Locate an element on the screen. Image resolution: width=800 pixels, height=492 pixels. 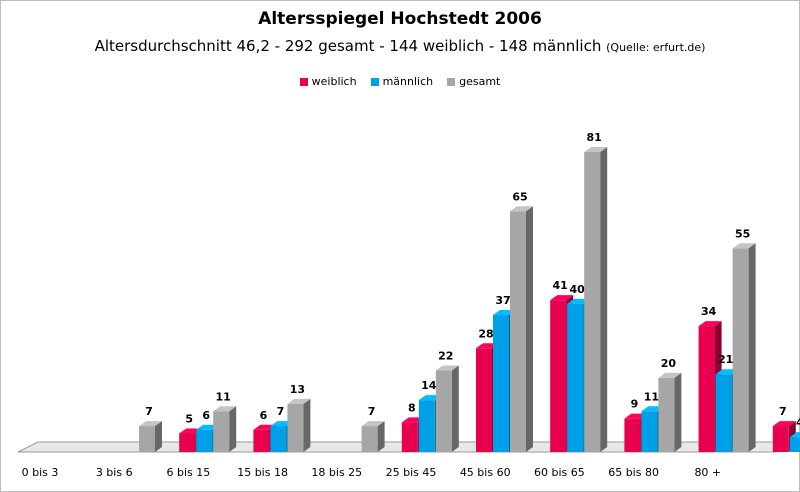
data-label-maennlich-8: 21 is located at coordinates (725, 359).